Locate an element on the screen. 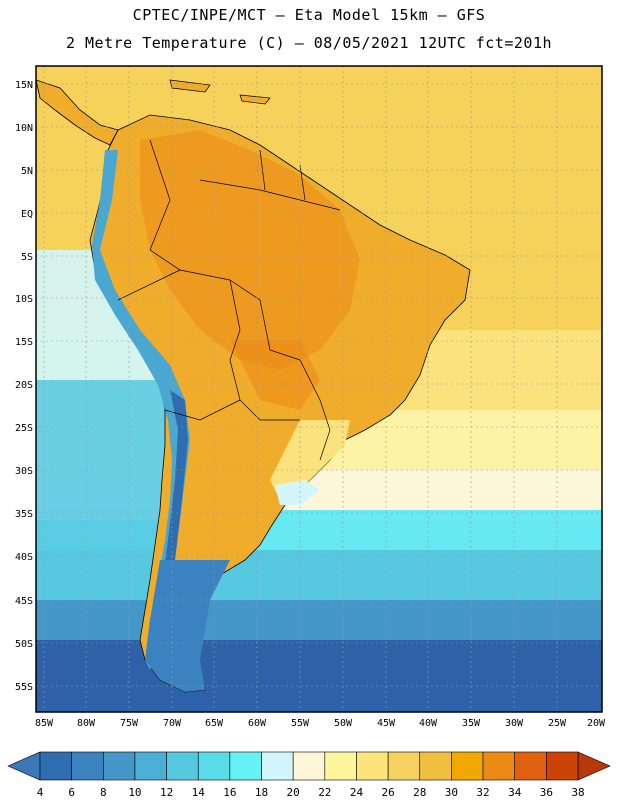 The image size is (618, 800). uruguay-cool-land is located at coordinates (297, 492).